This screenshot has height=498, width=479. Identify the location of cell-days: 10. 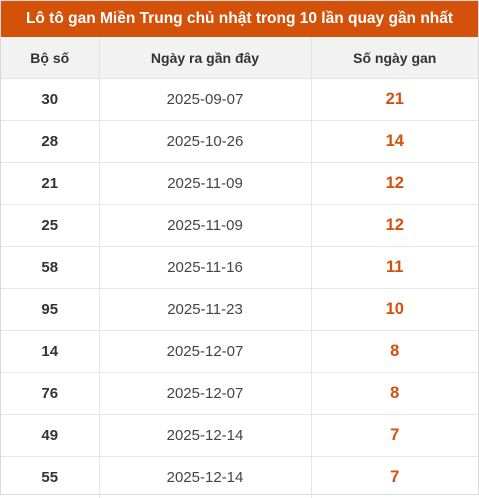
(394, 310).